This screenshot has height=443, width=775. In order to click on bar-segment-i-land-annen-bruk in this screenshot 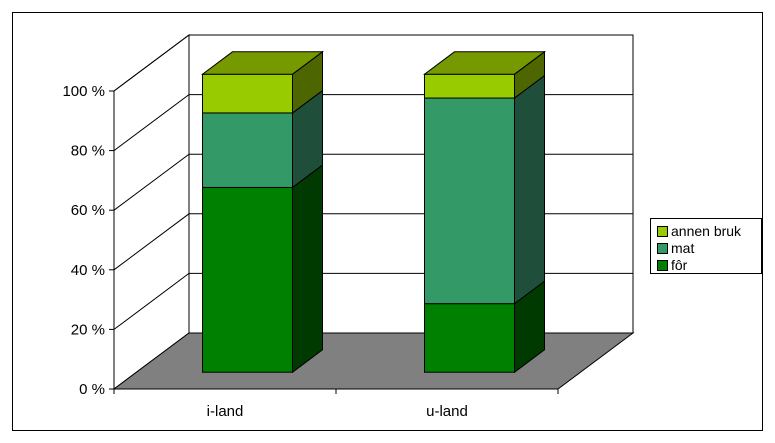, I will do `click(262, 82)`.